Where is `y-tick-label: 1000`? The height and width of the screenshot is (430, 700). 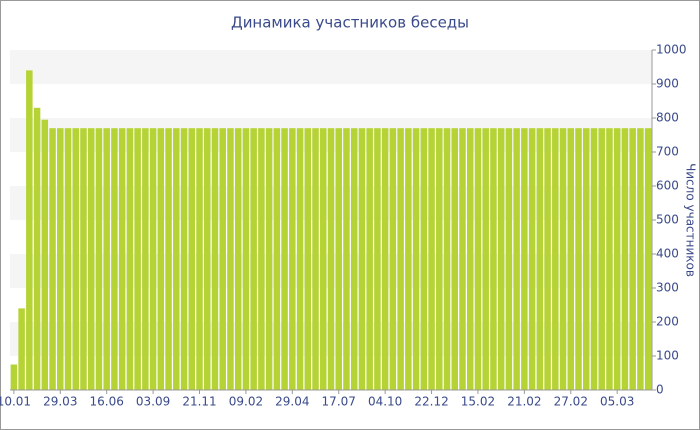
y-tick-label: 1000 is located at coordinates (671, 50).